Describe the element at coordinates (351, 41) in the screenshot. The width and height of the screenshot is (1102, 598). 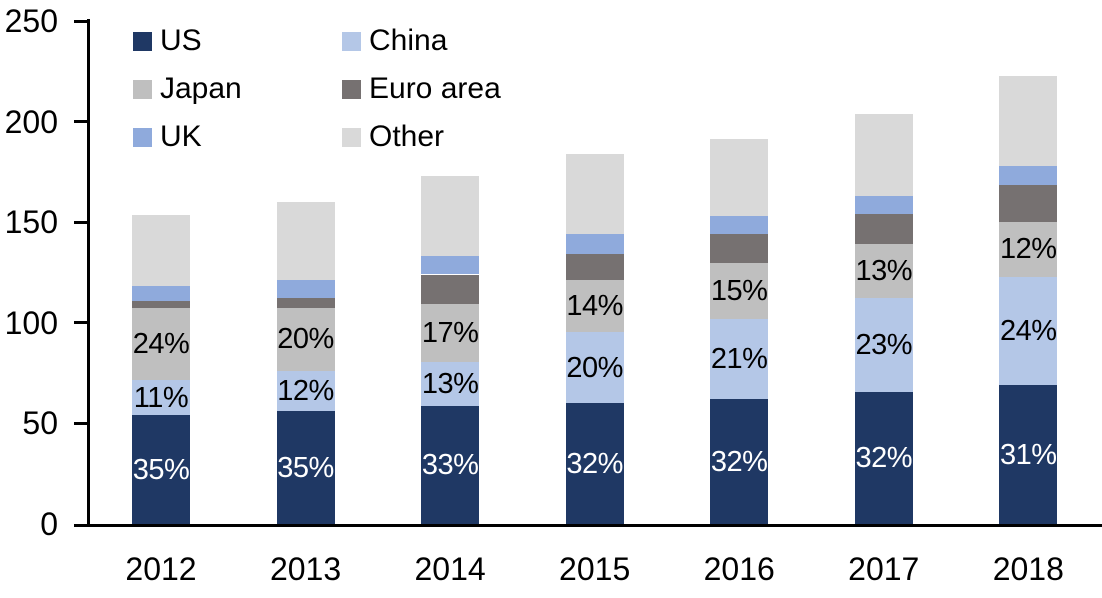
I see `legend-swatch-china` at that location.